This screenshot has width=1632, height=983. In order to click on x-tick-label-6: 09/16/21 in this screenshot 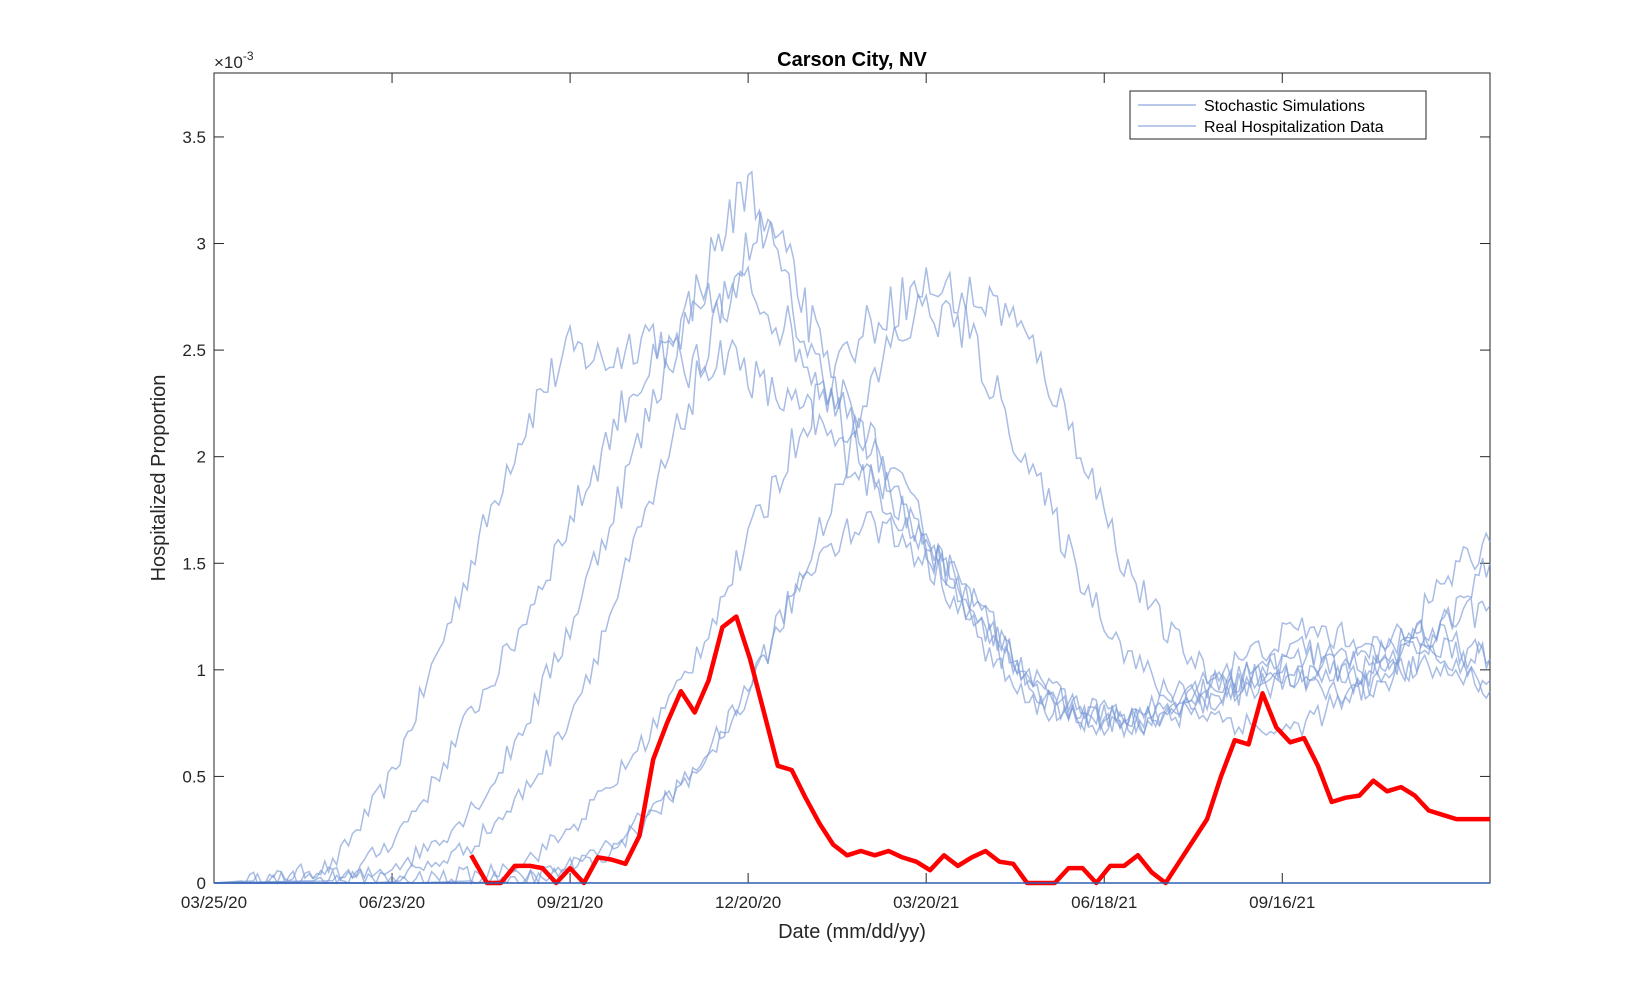, I will do `click(1282, 902)`.